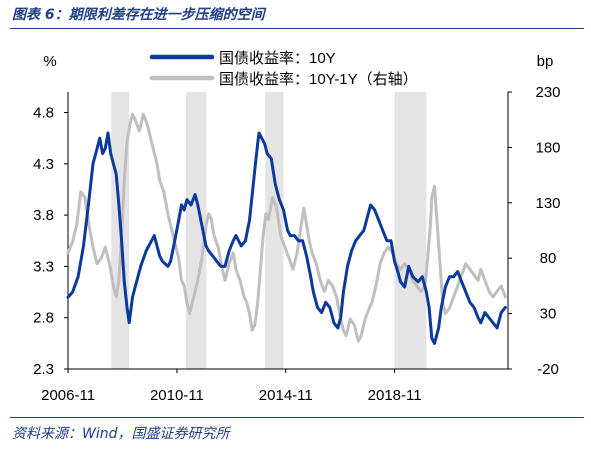 The height and width of the screenshot is (455, 591). Describe the element at coordinates (548, 258) in the screenshot. I see `right-tick-label-2: 80` at that location.